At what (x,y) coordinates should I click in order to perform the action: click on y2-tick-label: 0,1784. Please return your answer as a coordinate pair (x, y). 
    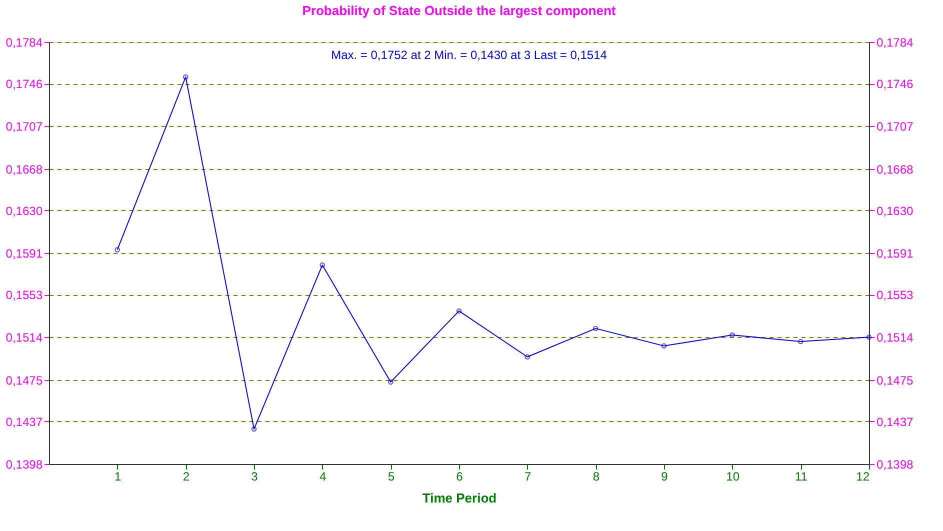
    Looking at the image, I should click on (895, 43).